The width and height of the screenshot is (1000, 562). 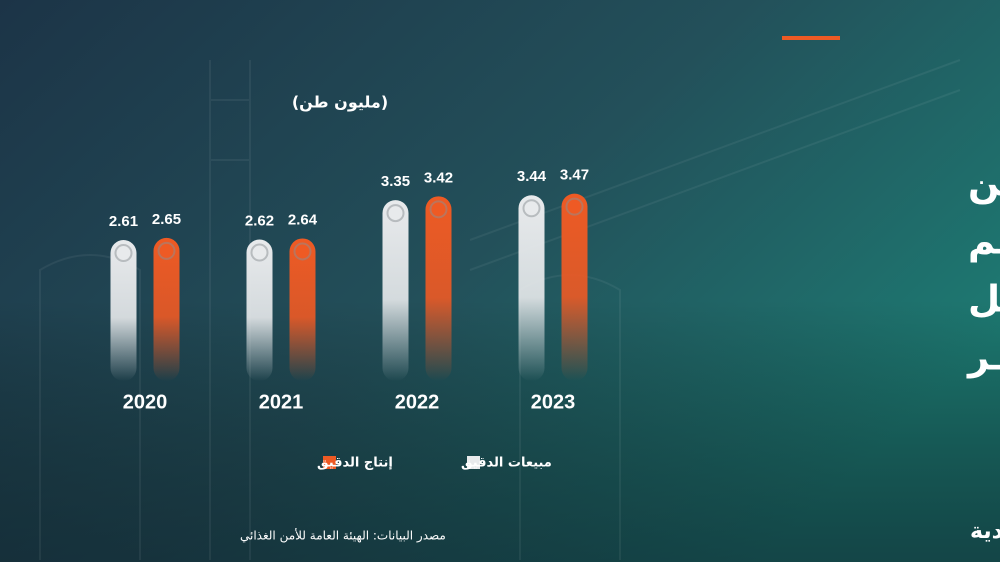 What do you see at coordinates (303, 219) in the screenshot?
I see `value-label: 2.64` at bounding box center [303, 219].